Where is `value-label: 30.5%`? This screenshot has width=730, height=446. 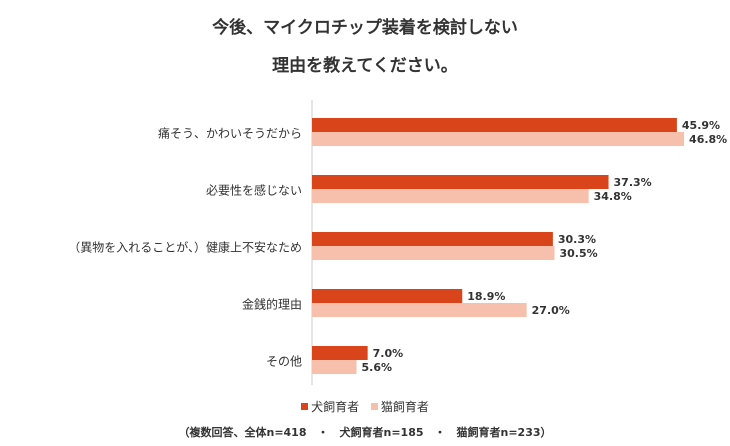
value-label: 30.5% is located at coordinates (578, 253).